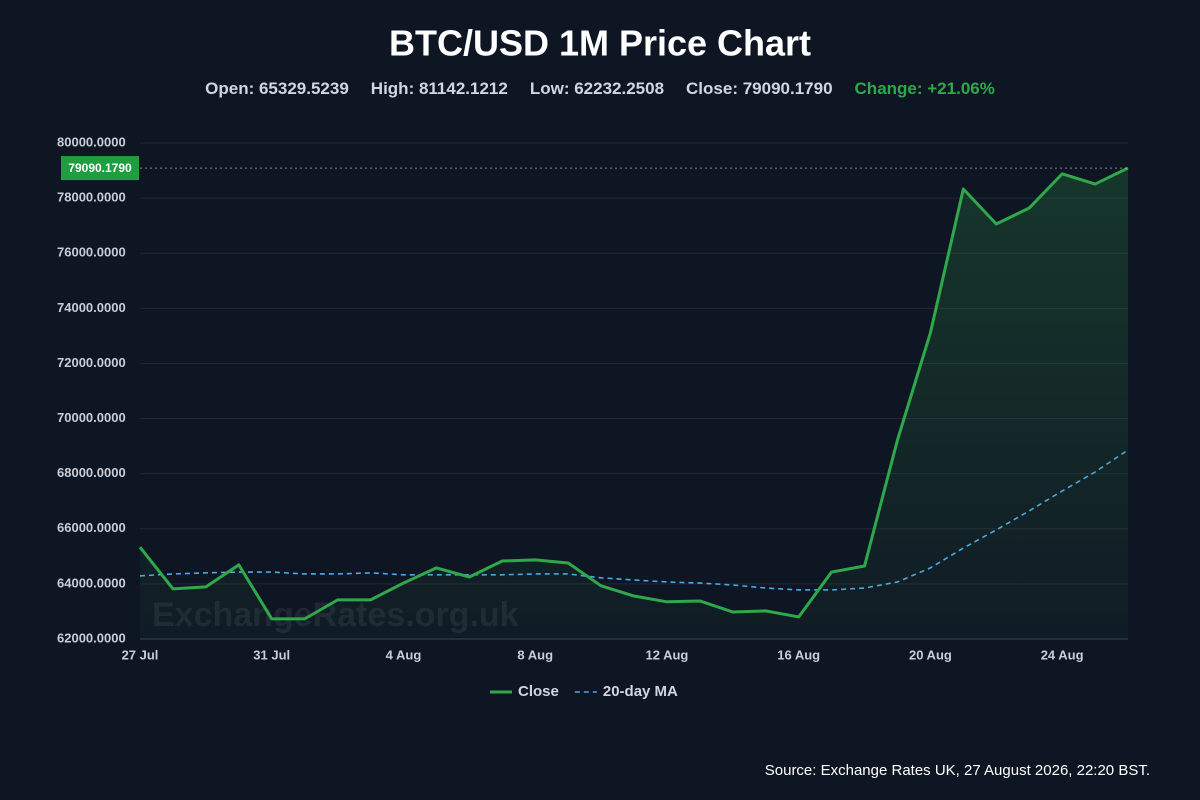 The image size is (1200, 800). I want to click on stat: Change: +21.06%, so click(925, 88).